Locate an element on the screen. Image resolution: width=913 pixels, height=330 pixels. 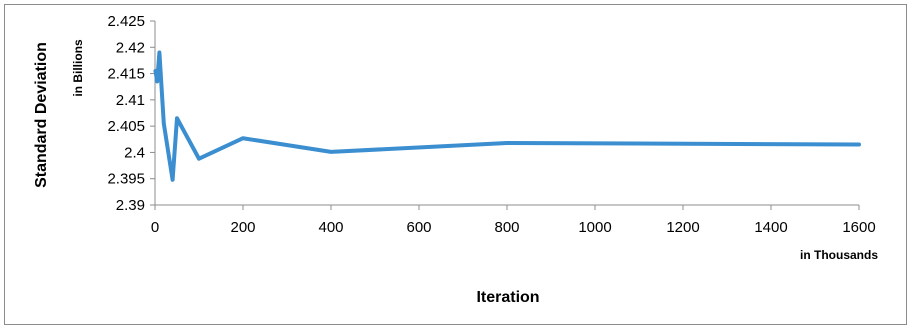
x-axis-ticks: 0 200 400 600 800 1000 1200 1400 1600 is located at coordinates (513, 220).